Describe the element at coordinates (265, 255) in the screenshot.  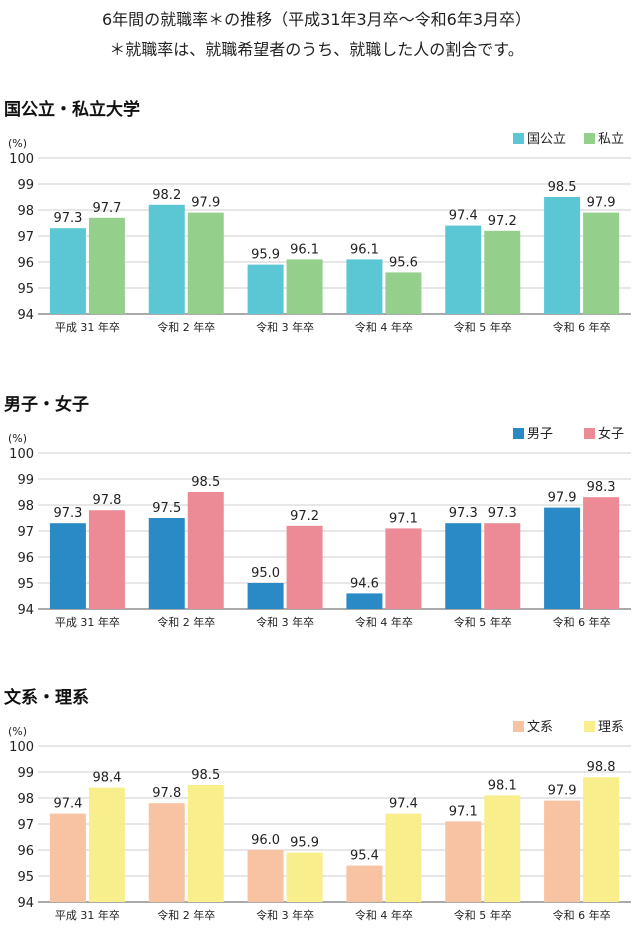
I see `data-label: 95.9` at that location.